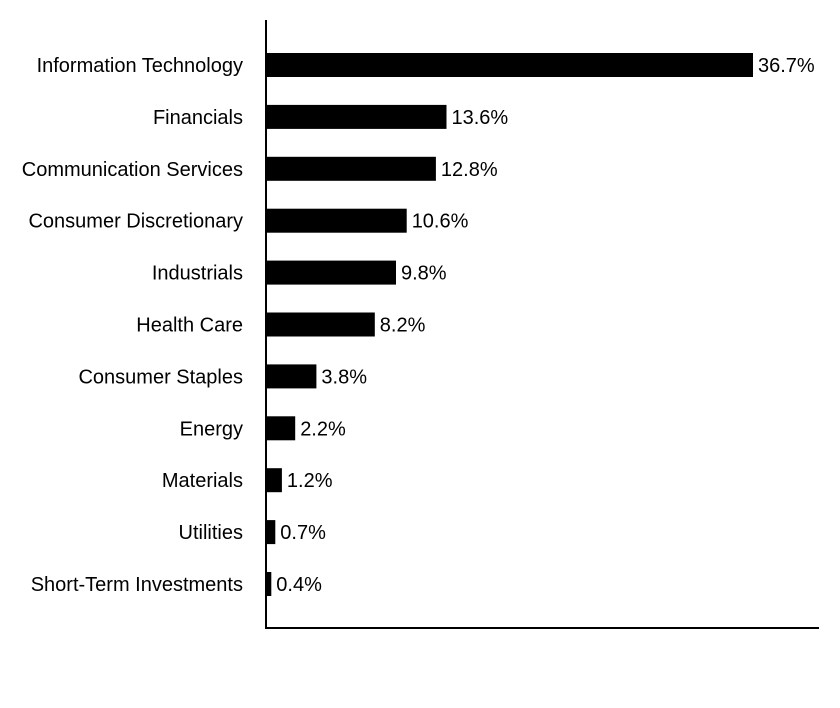 The width and height of the screenshot is (840, 708). What do you see at coordinates (403, 326) in the screenshot?
I see `value-label-health-care: 8.2%` at bounding box center [403, 326].